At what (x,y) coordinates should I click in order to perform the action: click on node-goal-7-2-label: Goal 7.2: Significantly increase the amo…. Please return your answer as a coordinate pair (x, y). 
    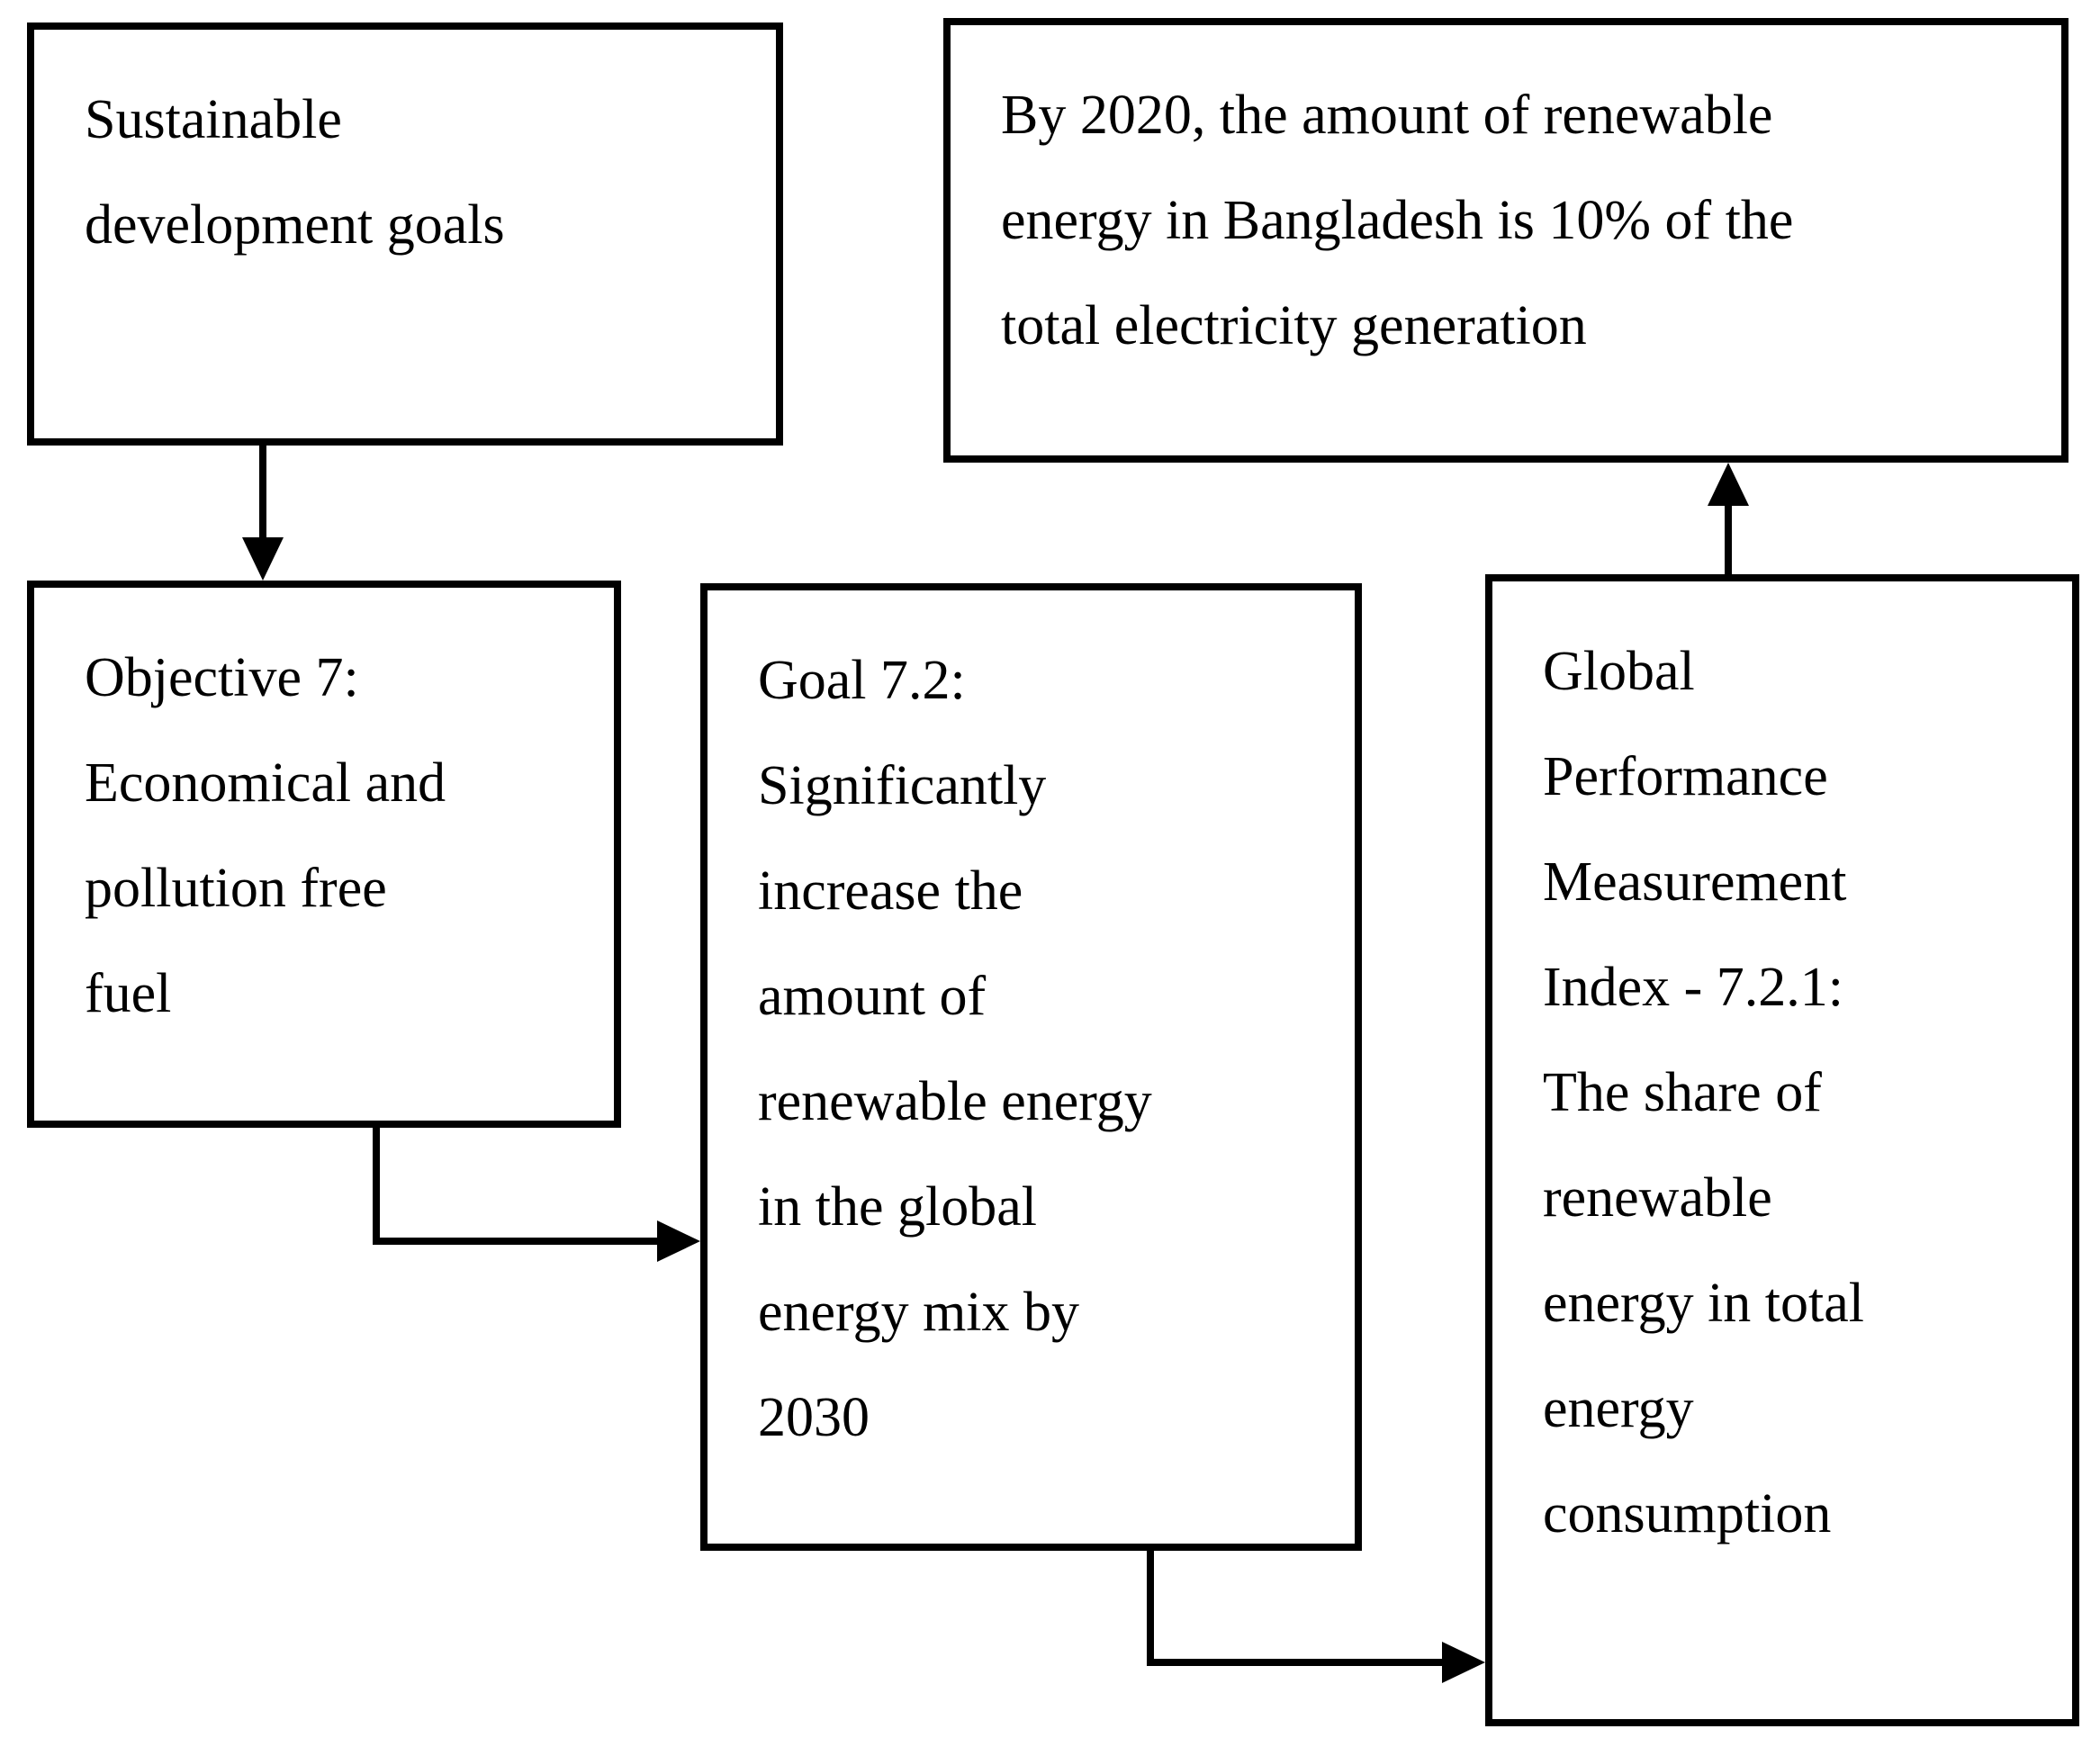
    Looking at the image, I should click on (955, 1049).